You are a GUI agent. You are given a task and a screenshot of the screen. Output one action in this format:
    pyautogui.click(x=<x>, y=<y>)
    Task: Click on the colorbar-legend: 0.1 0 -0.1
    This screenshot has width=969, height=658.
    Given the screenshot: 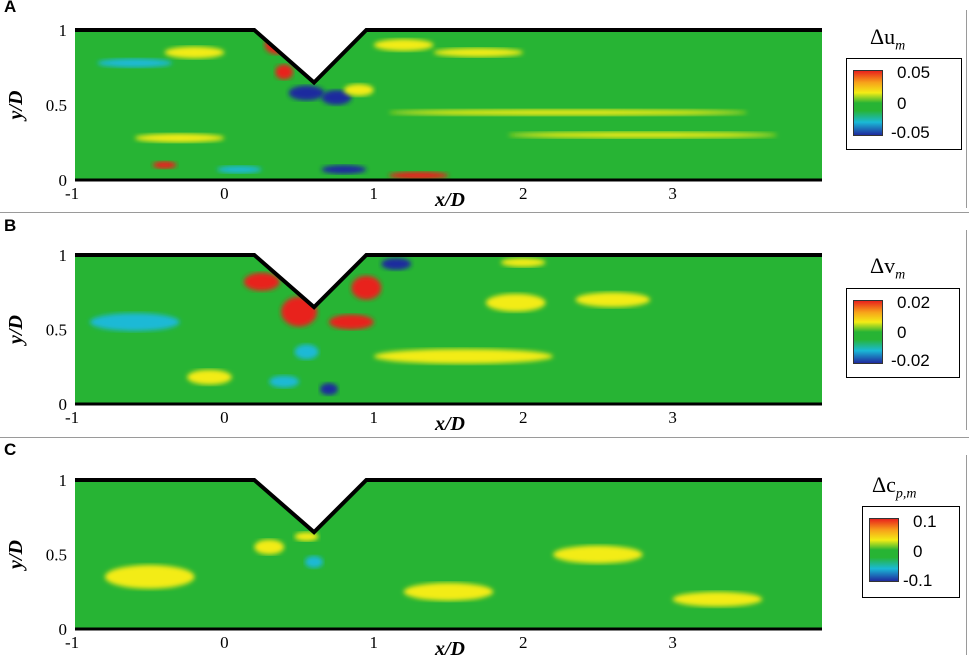 What is the action you would take?
    pyautogui.click(x=911, y=552)
    